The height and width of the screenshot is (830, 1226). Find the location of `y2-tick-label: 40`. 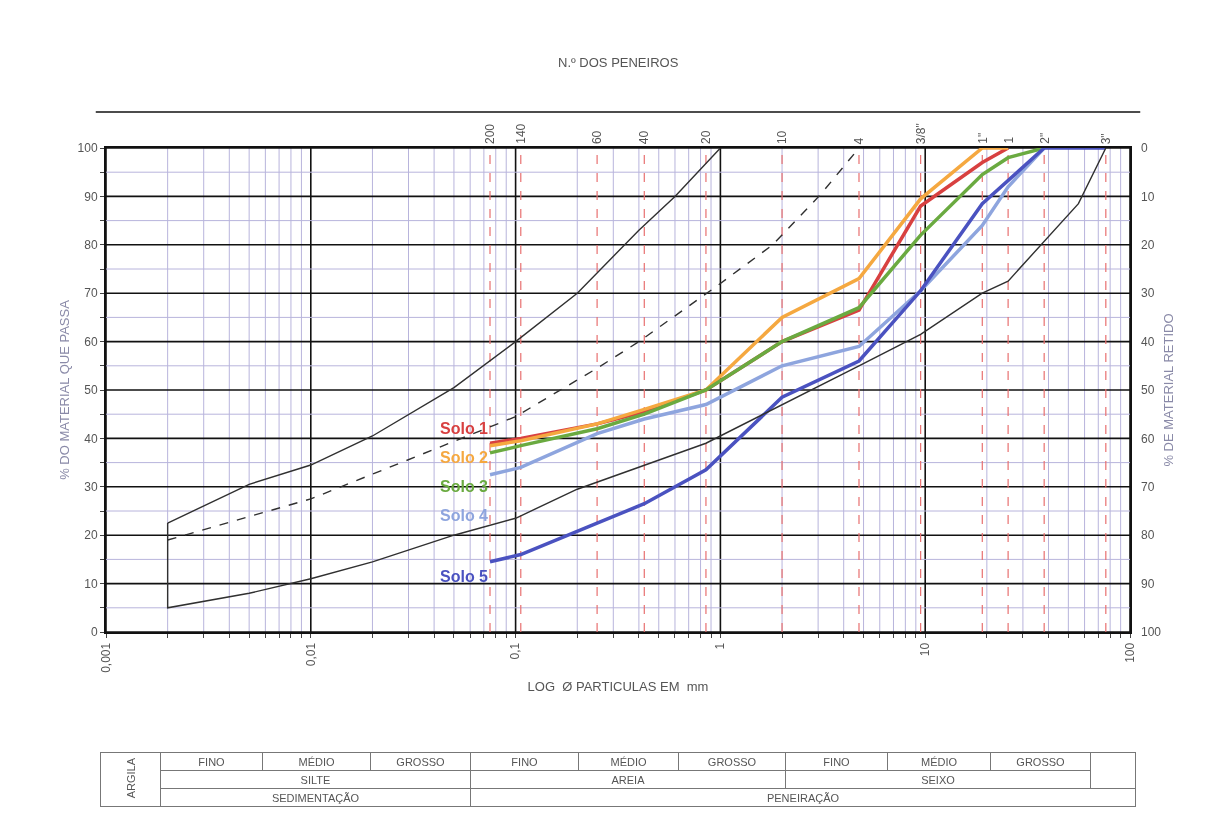

y2-tick-label: 40 is located at coordinates (1148, 341).